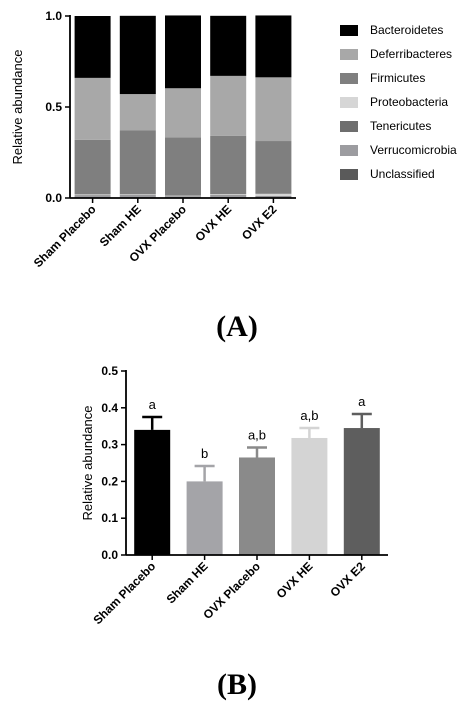 Image resolution: width=474 pixels, height=708 pixels. What do you see at coordinates (349, 150) in the screenshot?
I see `legend-swatch-verrucomicrobia` at bounding box center [349, 150].